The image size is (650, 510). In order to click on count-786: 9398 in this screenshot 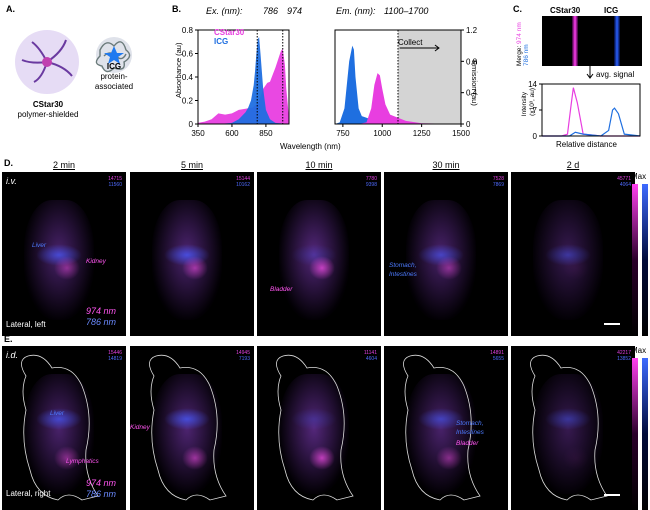, I will do `click(371, 185)`.